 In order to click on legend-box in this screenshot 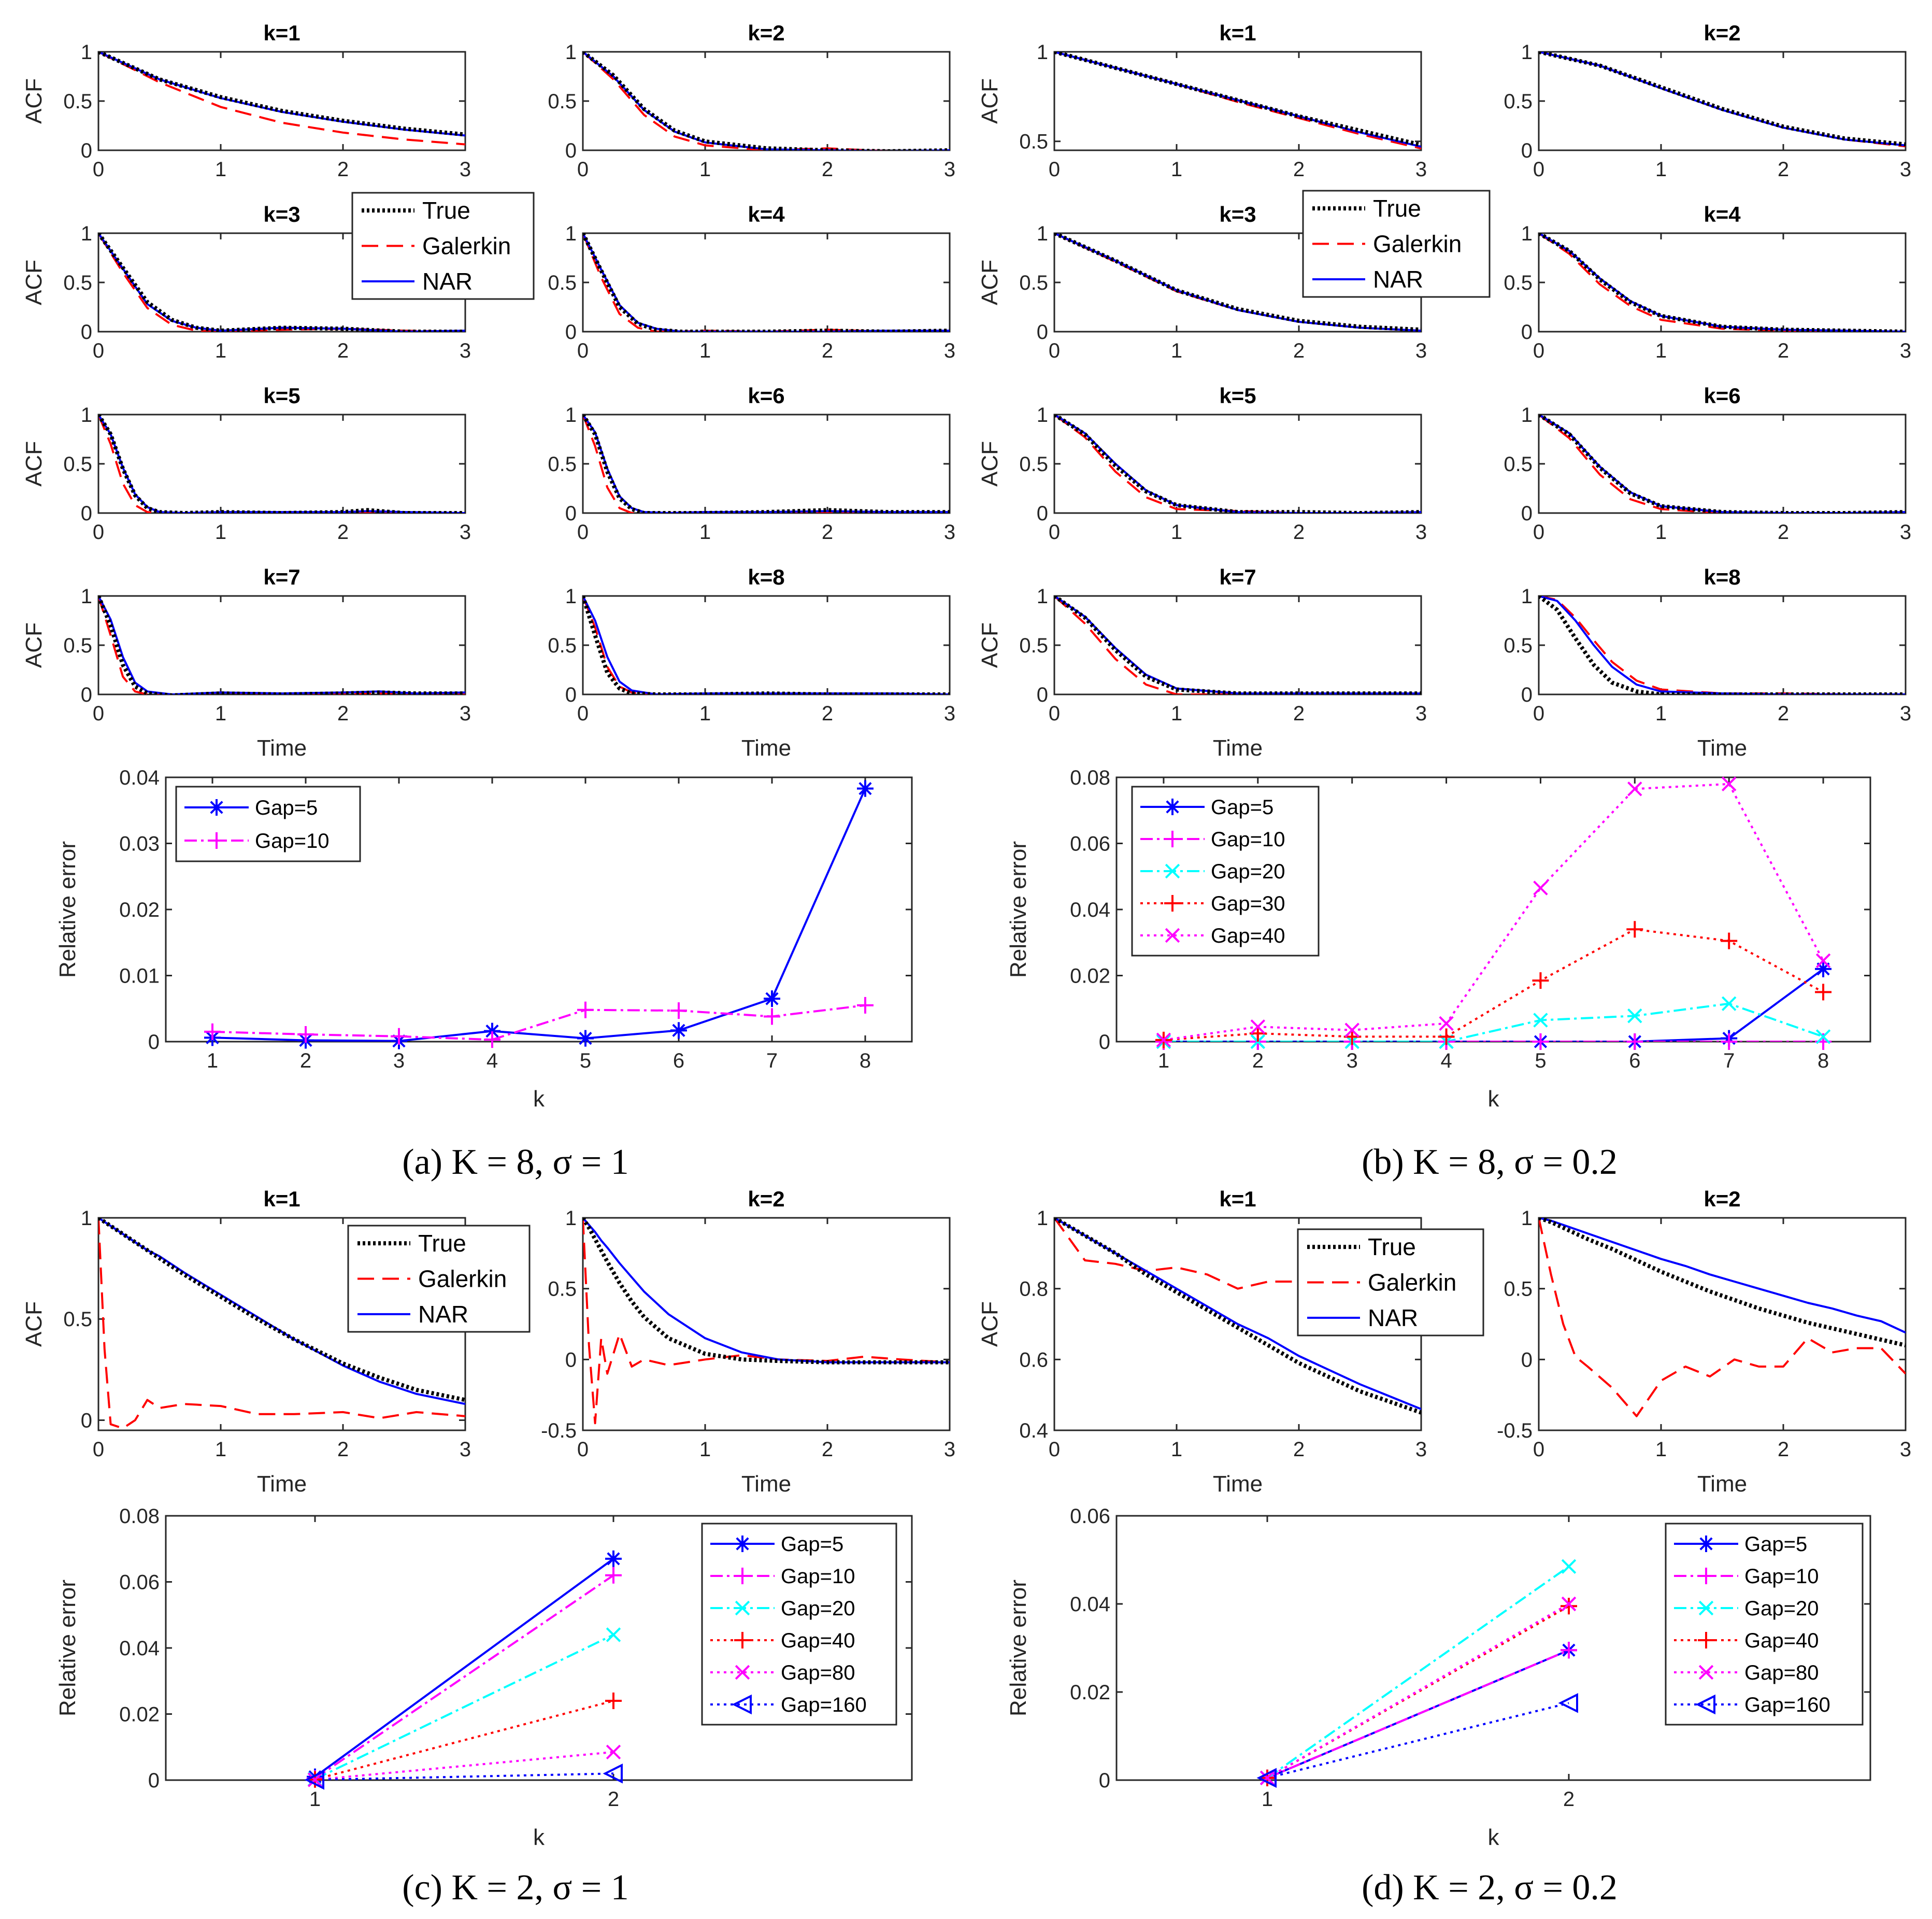, I will do `click(1764, 1624)`.